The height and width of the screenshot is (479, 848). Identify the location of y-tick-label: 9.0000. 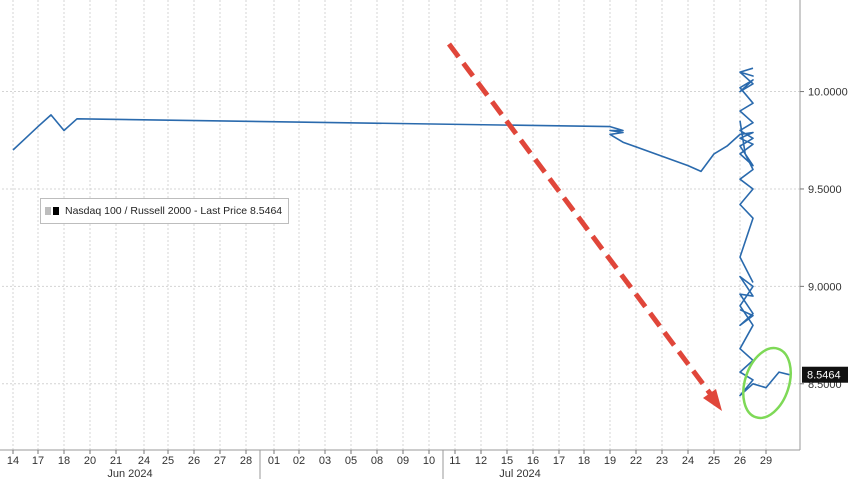
(825, 287).